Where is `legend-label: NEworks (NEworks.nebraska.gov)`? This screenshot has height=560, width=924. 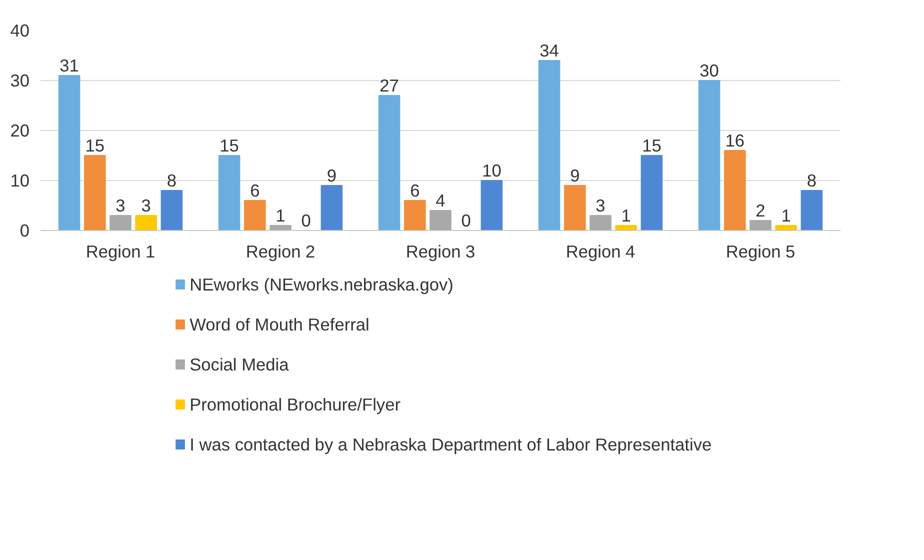 legend-label: NEworks (NEworks.nebraska.gov) is located at coordinates (322, 284).